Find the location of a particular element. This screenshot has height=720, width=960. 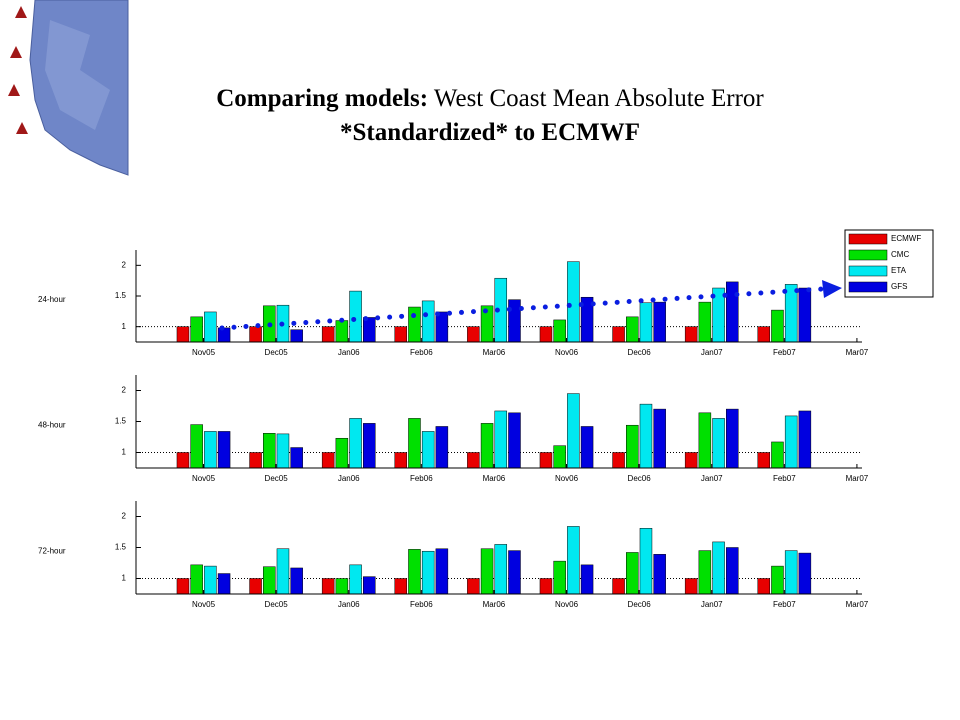

title-subline: *Standardized* to ECMWF is located at coordinates (490, 132).